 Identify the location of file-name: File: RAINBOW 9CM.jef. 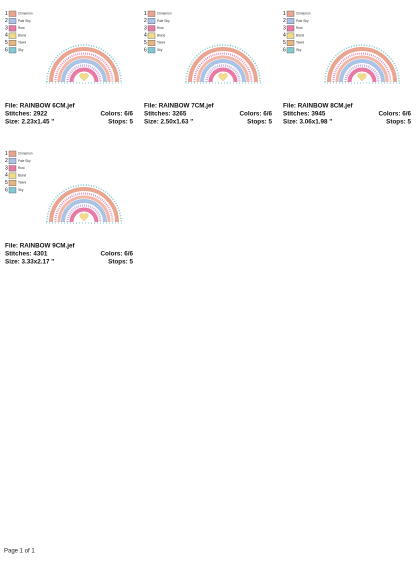
(40, 246).